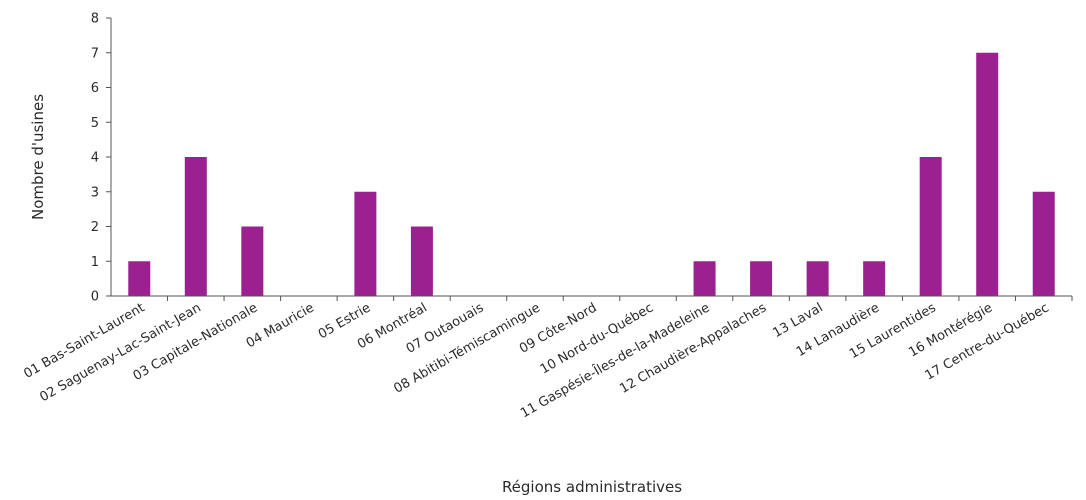 This screenshot has height=500, width=1086. What do you see at coordinates (95, 158) in the screenshot?
I see `y-tick-label: 4` at bounding box center [95, 158].